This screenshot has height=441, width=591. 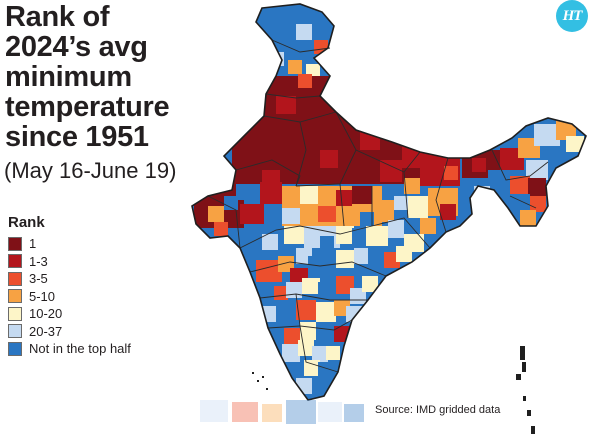 I want to click on legend-label: Not in the top half, so click(x=80, y=349).